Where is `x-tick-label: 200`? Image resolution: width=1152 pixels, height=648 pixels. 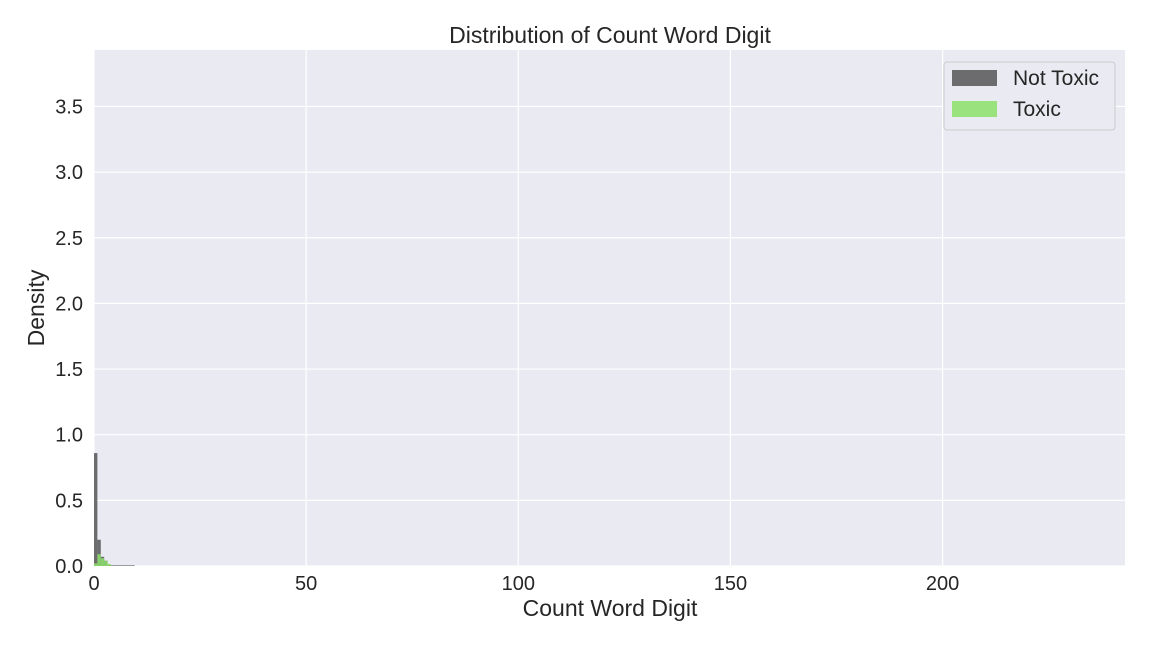 x-tick-label: 200 is located at coordinates (942, 584).